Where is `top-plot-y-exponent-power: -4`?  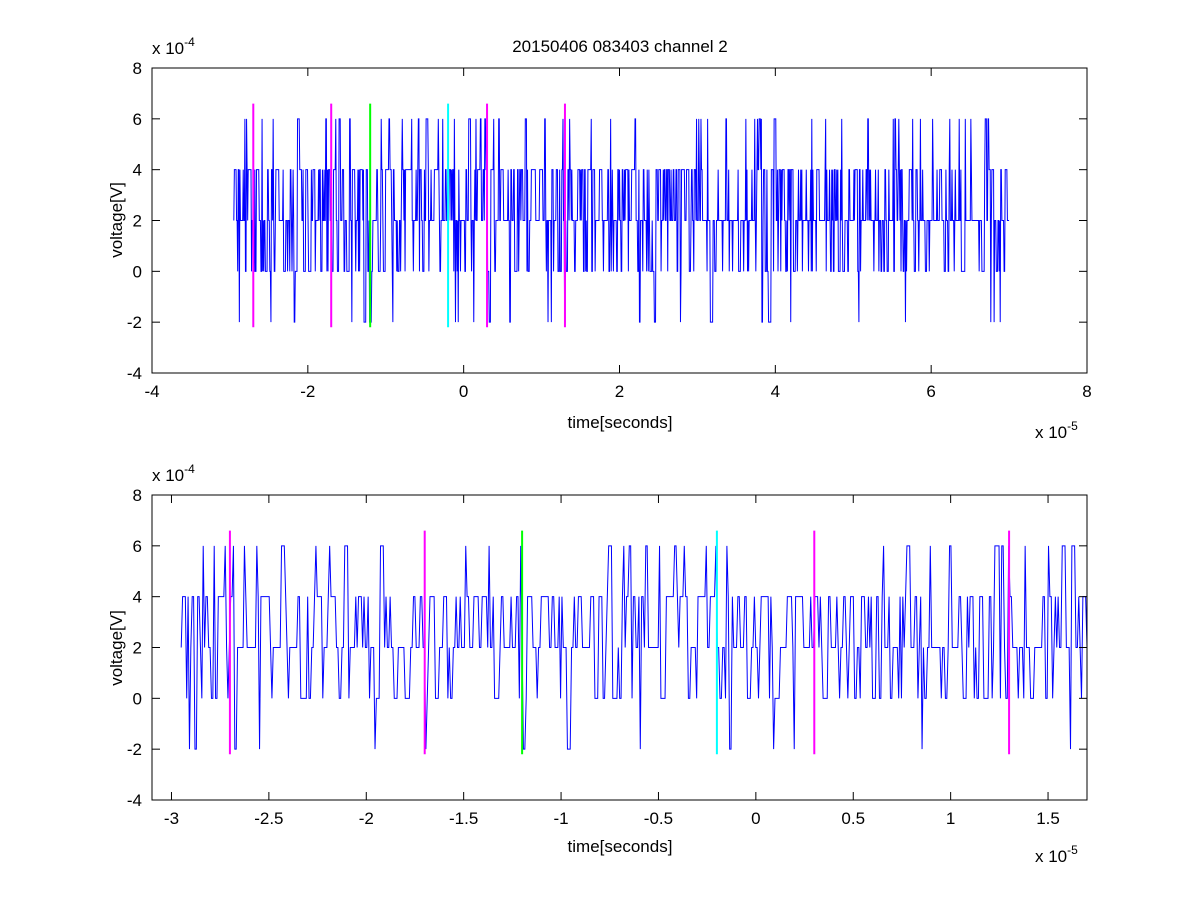 top-plot-y-exponent-power: -4 is located at coordinates (189, 42).